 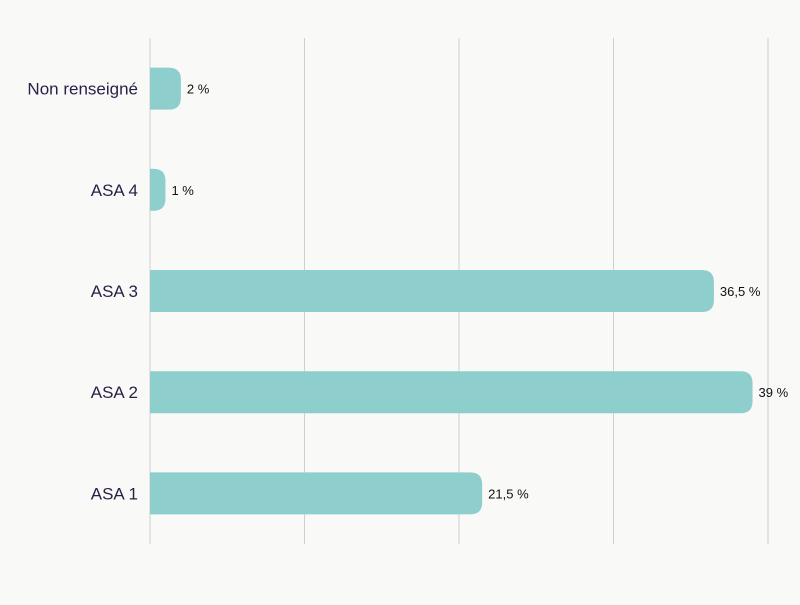 What do you see at coordinates (114, 493) in the screenshot?
I see `category-label: ASA 1` at bounding box center [114, 493].